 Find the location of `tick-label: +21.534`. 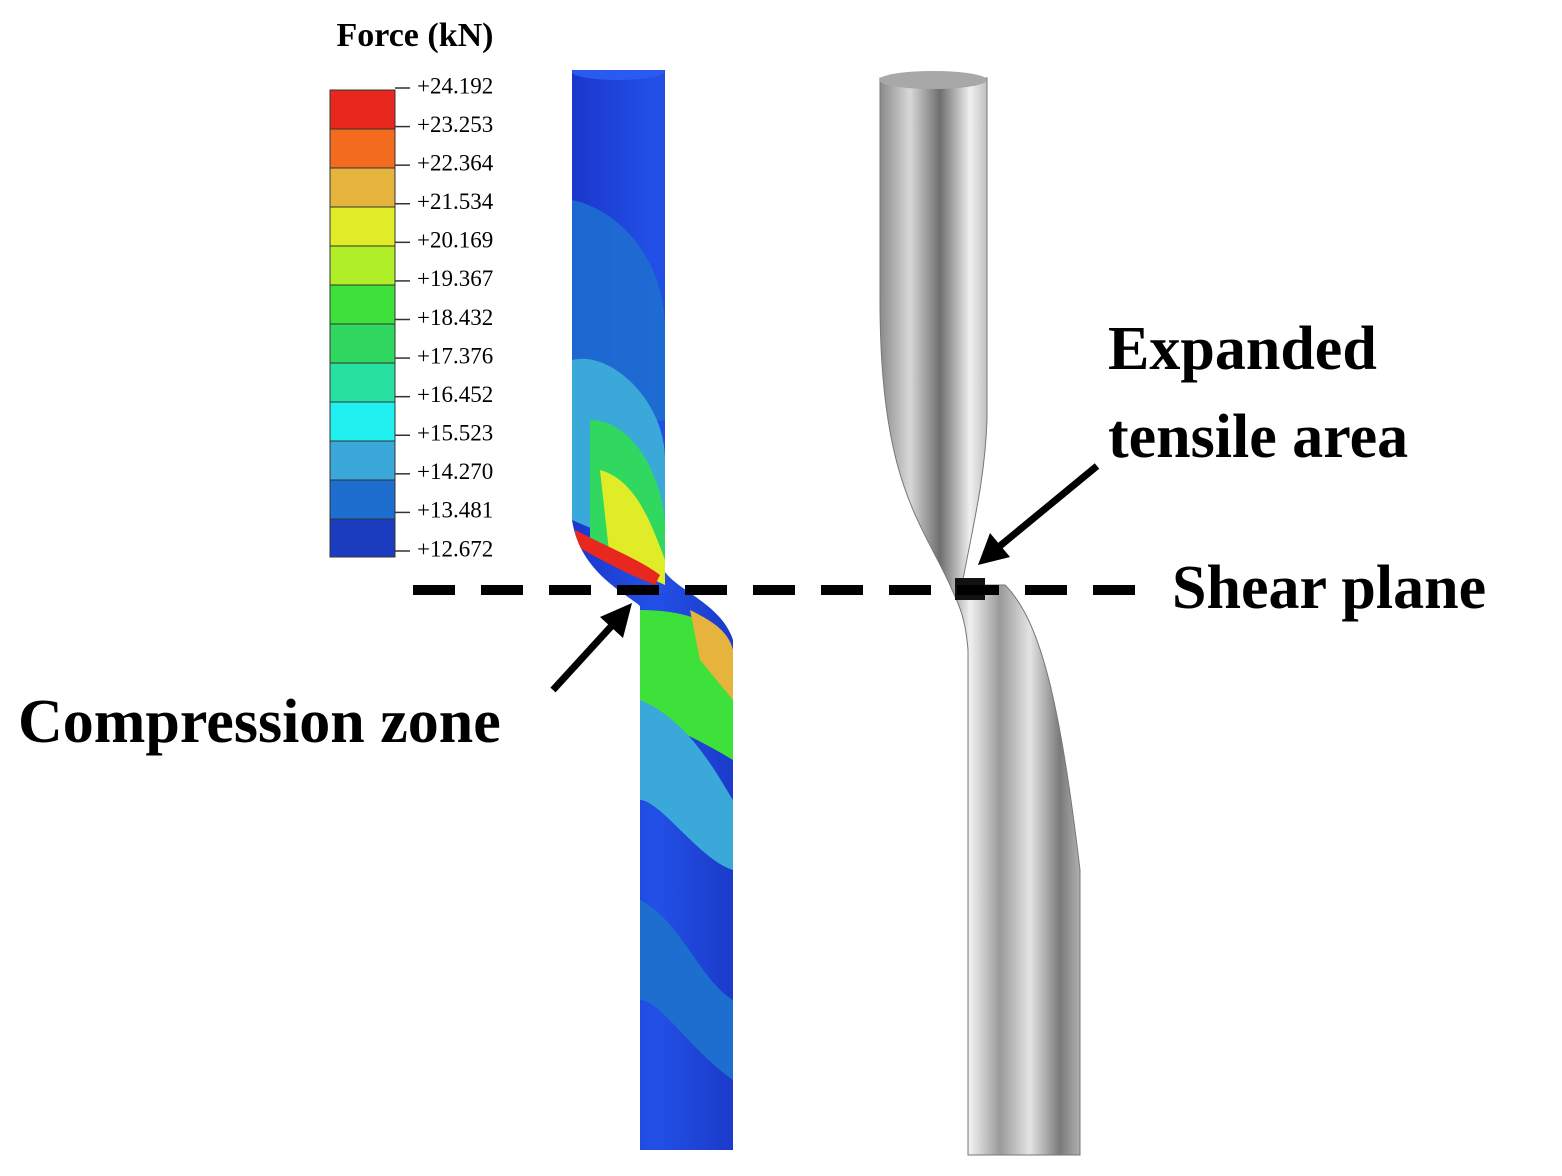

tick-label: +21.534 is located at coordinates (455, 201).